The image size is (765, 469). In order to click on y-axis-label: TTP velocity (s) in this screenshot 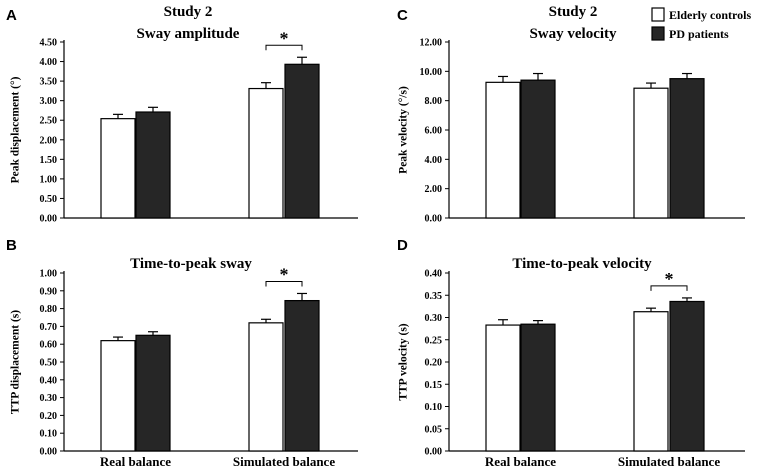, I will do `click(404, 361)`.